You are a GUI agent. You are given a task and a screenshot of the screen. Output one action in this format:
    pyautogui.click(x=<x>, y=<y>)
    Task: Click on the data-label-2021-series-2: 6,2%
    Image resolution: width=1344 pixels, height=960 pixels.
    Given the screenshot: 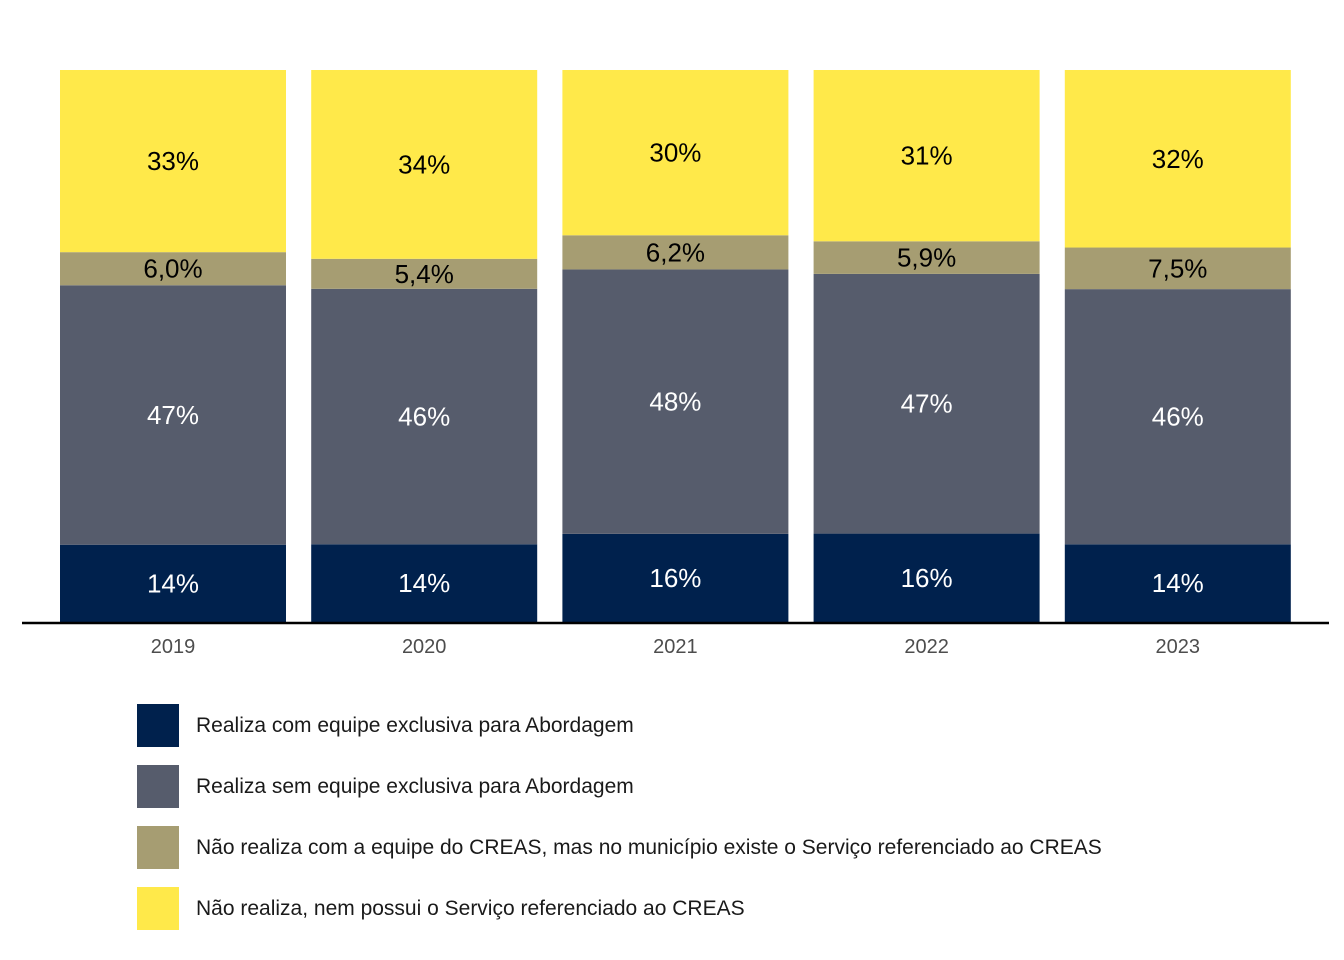 What is the action you would take?
    pyautogui.click(x=675, y=252)
    